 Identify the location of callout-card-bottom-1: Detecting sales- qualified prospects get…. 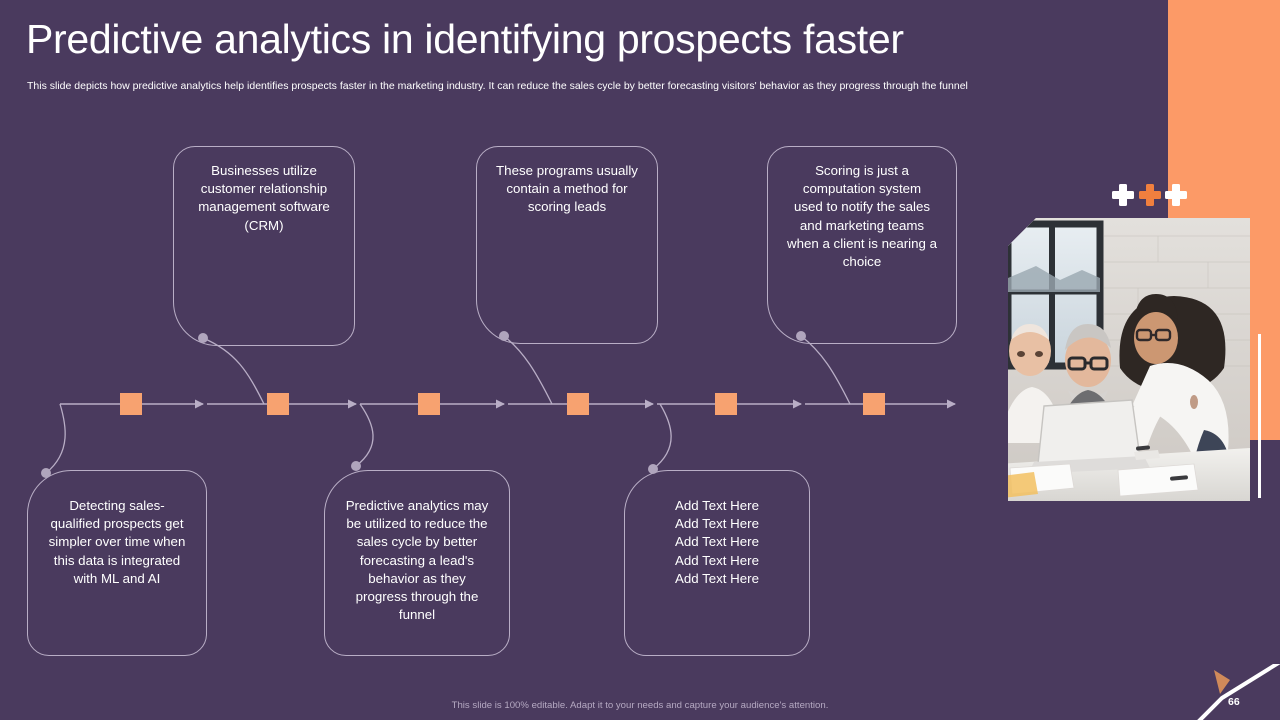
(117, 563).